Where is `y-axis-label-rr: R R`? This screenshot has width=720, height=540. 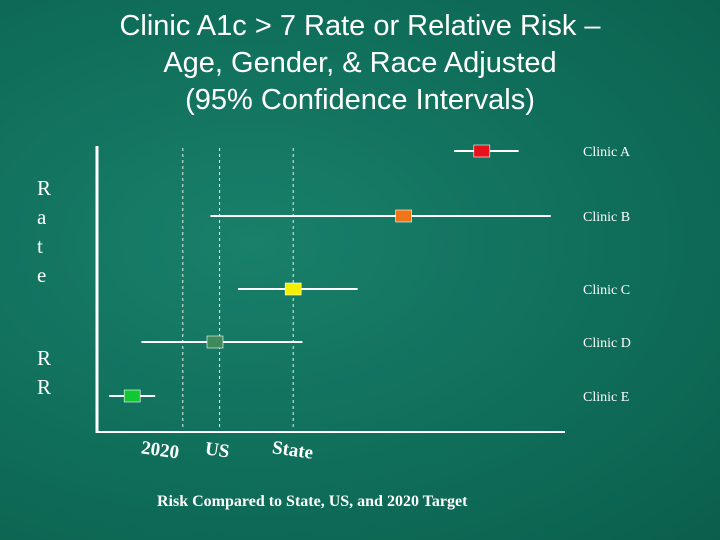 y-axis-label-rr: R R is located at coordinates (44, 373).